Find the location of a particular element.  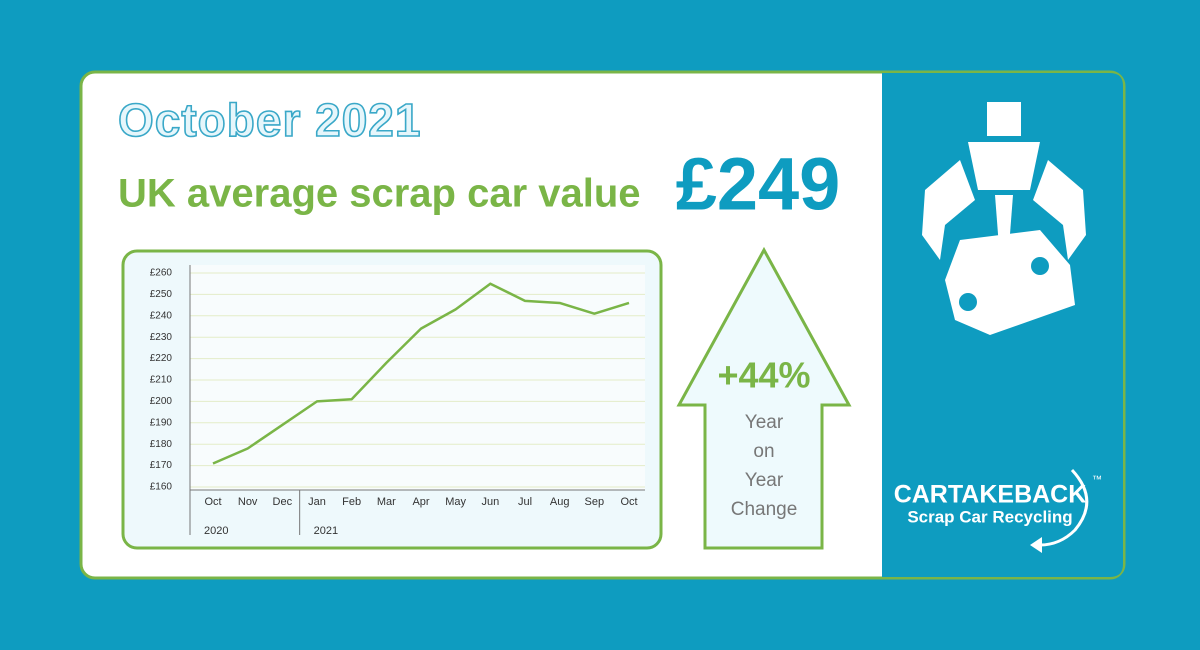

brand-mark: ™ is located at coordinates (1097, 480).